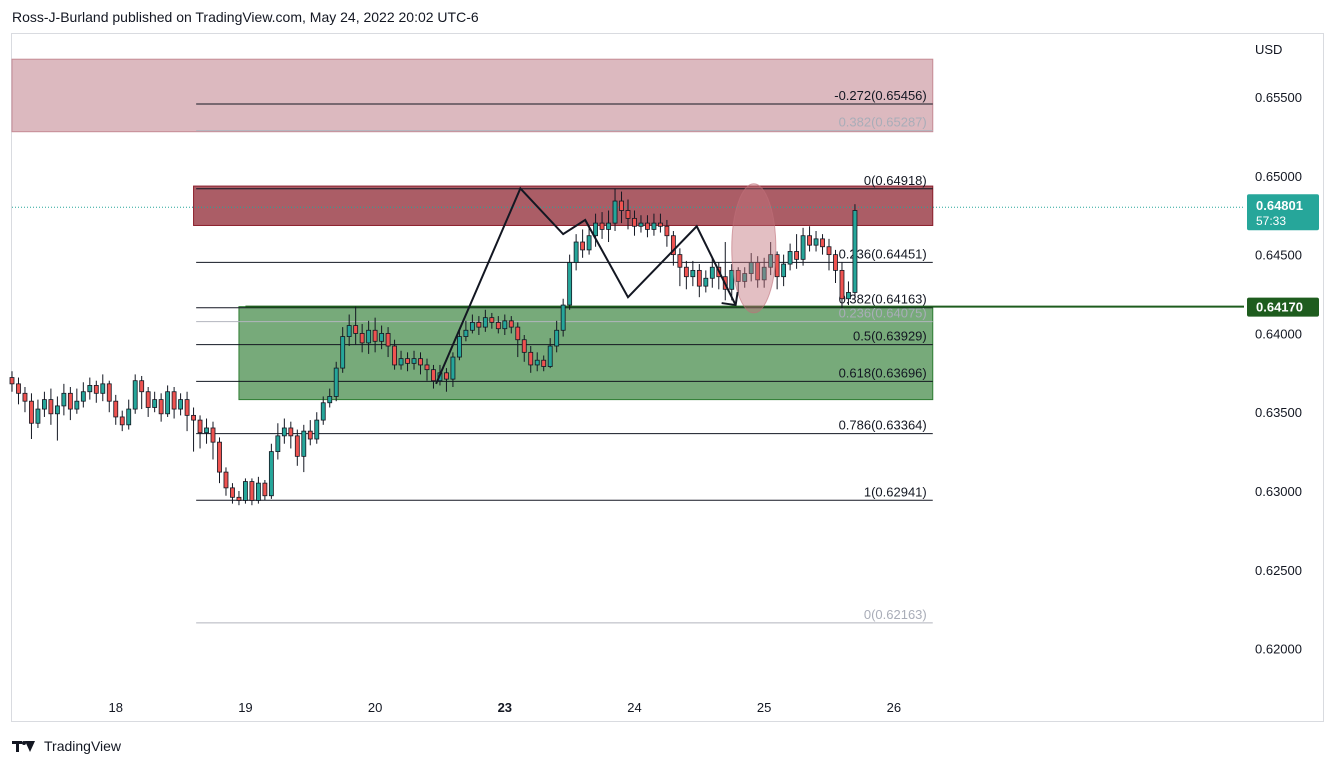 This screenshot has height=767, width=1334. Describe the element at coordinates (883, 299) in the screenshot. I see `fib-label-4: 0.382(0.64163)` at that location.